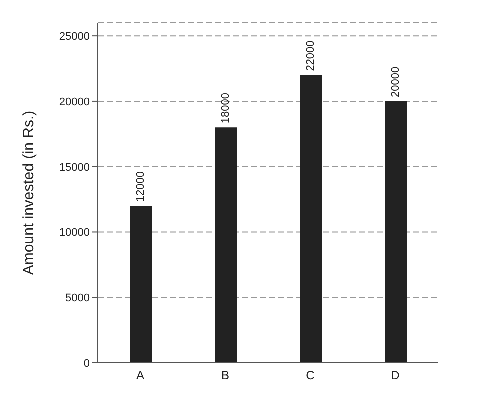 This screenshot has width=493, height=416. I want to click on data-label: 20000, so click(396, 82).